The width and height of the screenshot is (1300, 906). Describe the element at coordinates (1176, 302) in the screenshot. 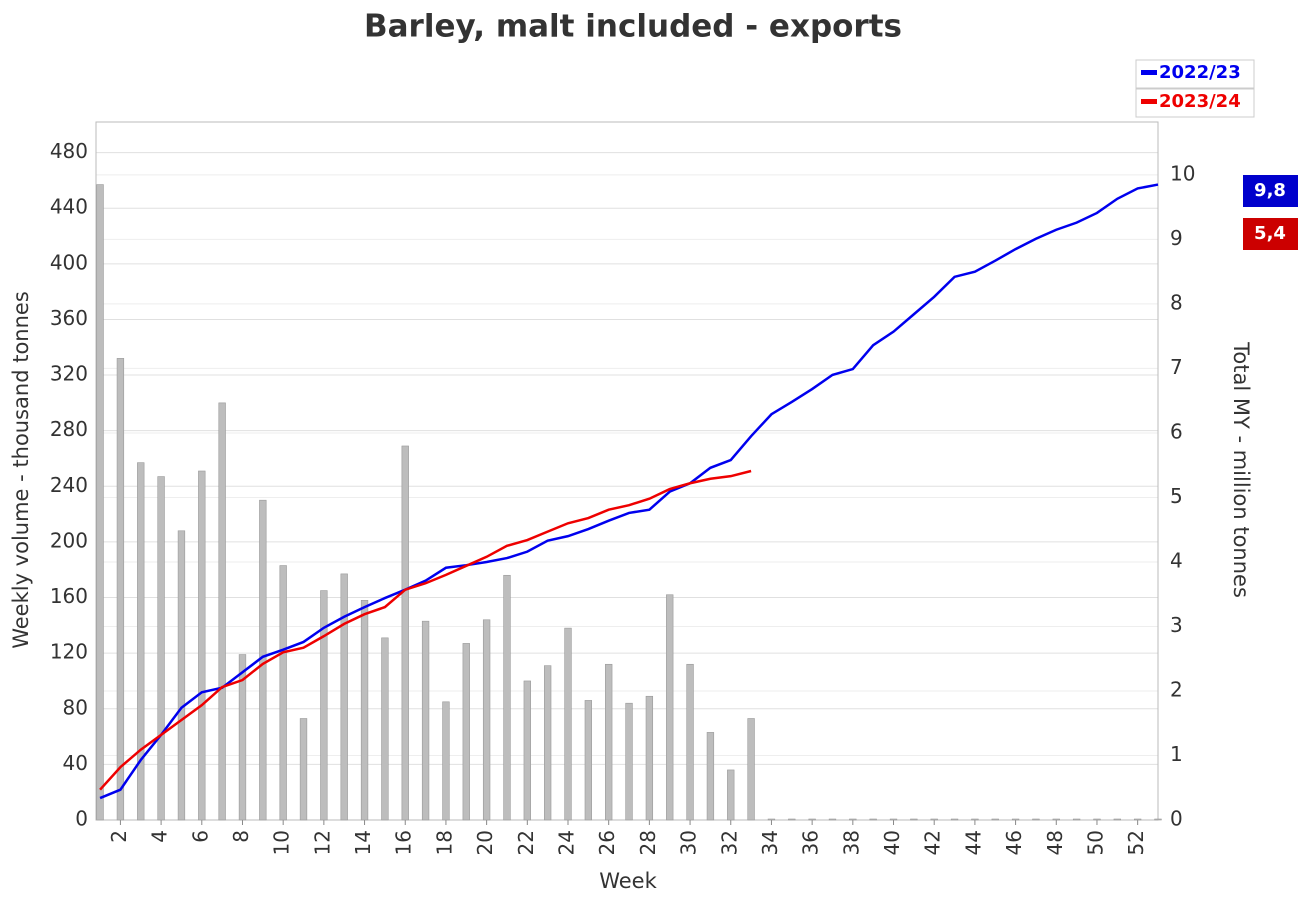

I see `y2-tick-label: 8` at that location.